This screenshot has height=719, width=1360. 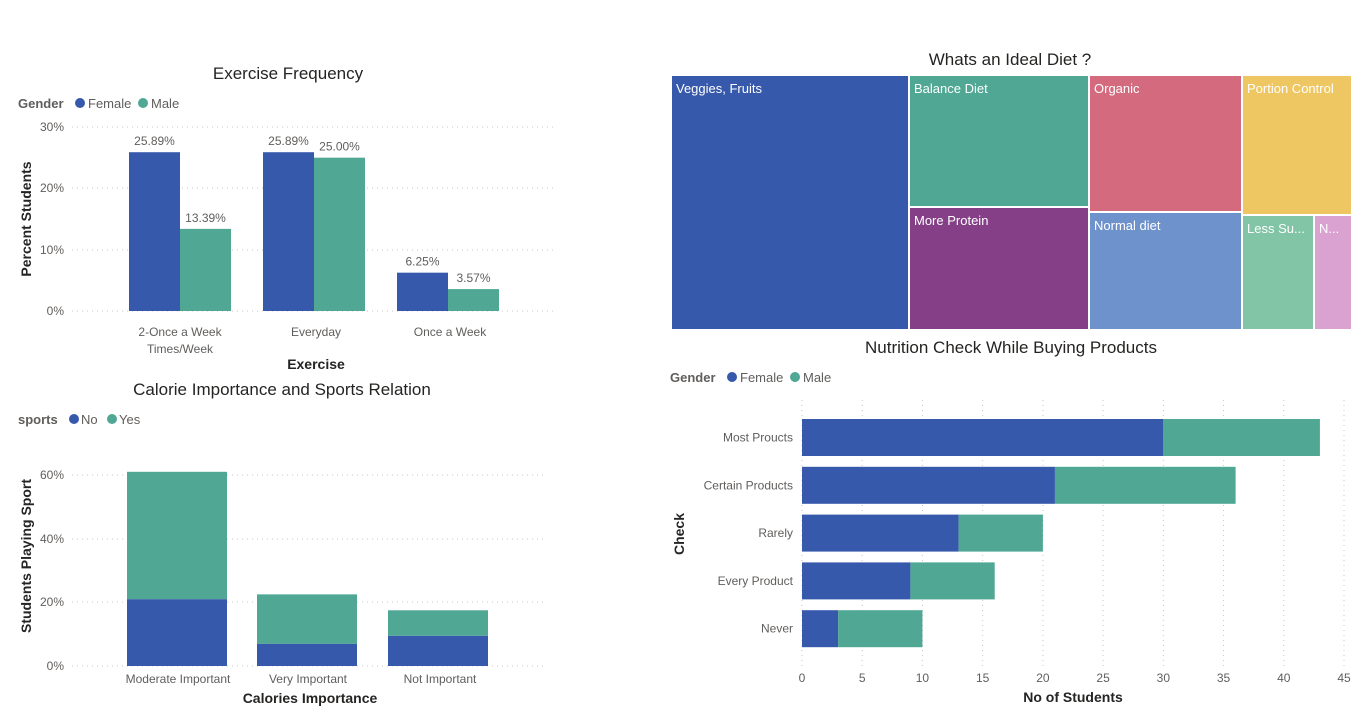 I want to click on y-axis-title: Check, so click(x=679, y=534).